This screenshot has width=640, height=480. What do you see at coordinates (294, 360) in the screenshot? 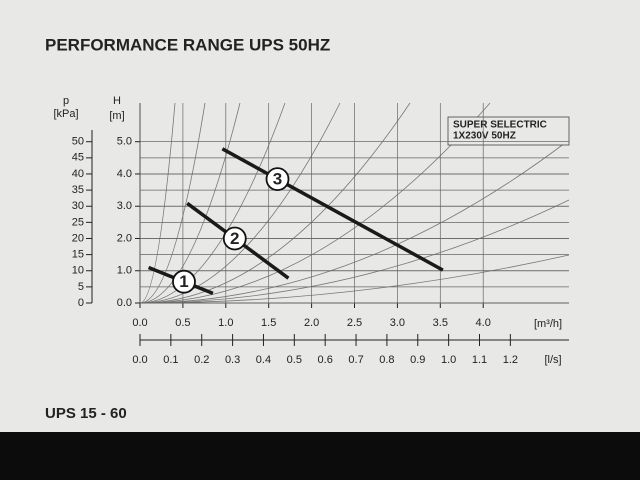
I see `x2-tick-label: 0.5` at bounding box center [294, 360].